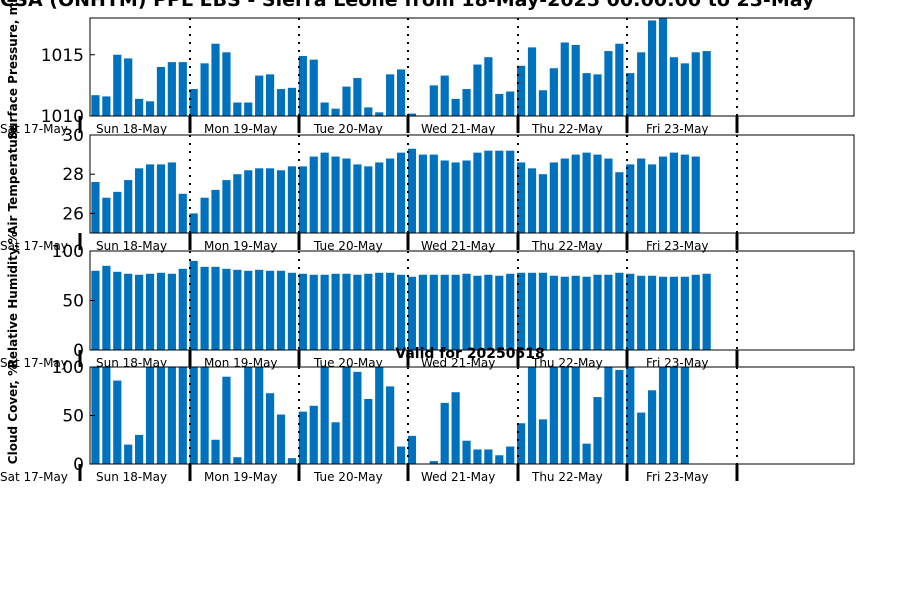 The height and width of the screenshot is (604, 900). What do you see at coordinates (469, 354) in the screenshot?
I see `valid-date-label: Valid for 20250518` at bounding box center [469, 354].